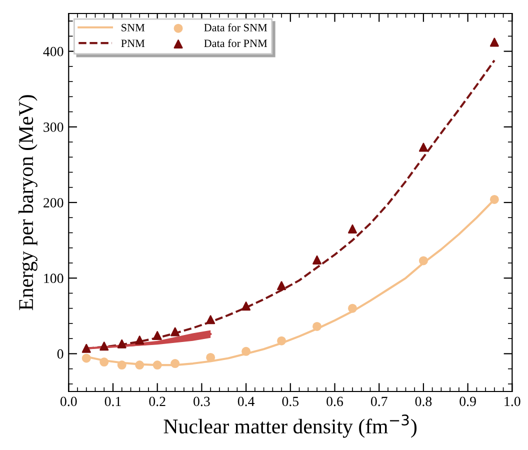 The height and width of the screenshot is (450, 528). I want to click on x-tick-label: 0.9, so click(468, 401).